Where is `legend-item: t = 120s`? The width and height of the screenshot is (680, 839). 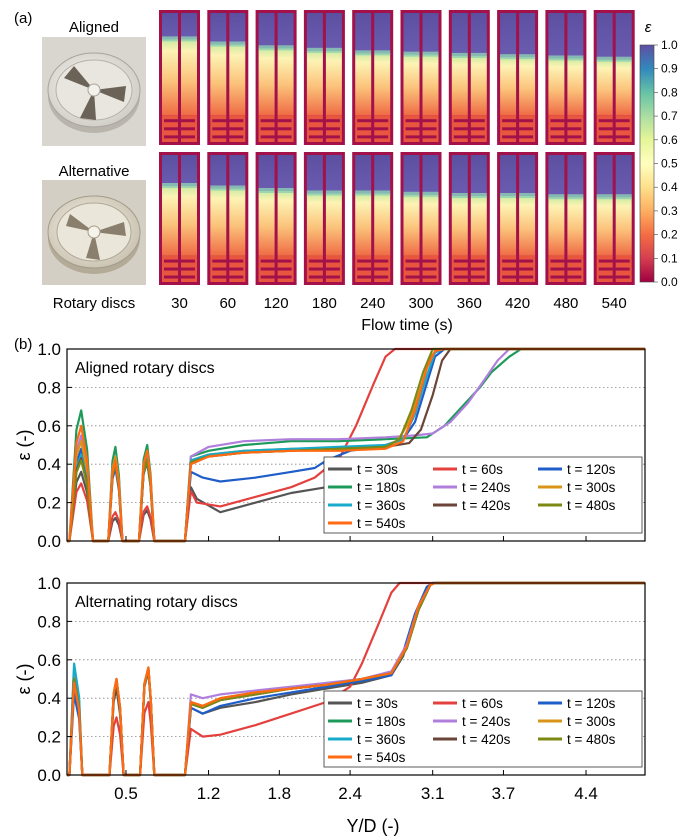 legend-item: t = 120s is located at coordinates (577, 469).